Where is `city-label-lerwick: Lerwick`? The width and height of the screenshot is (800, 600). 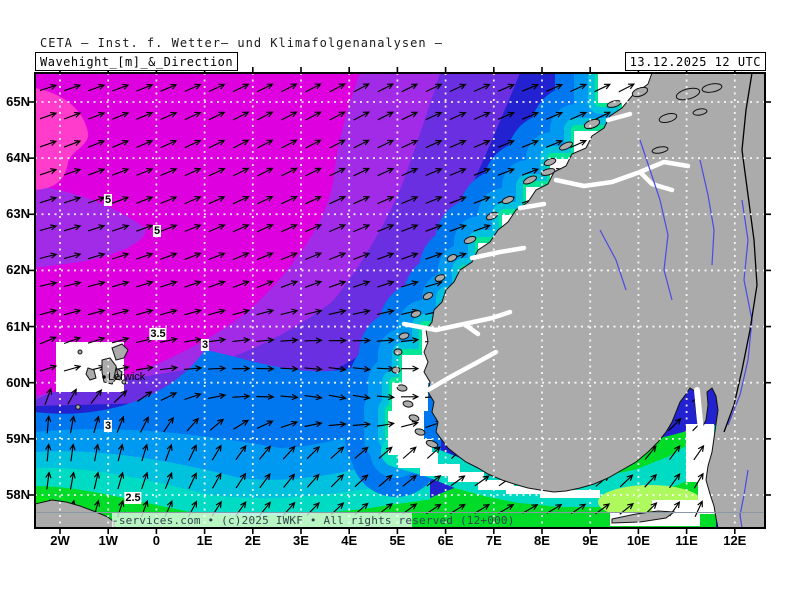
city-label-lerwick: Lerwick is located at coordinates (127, 377).